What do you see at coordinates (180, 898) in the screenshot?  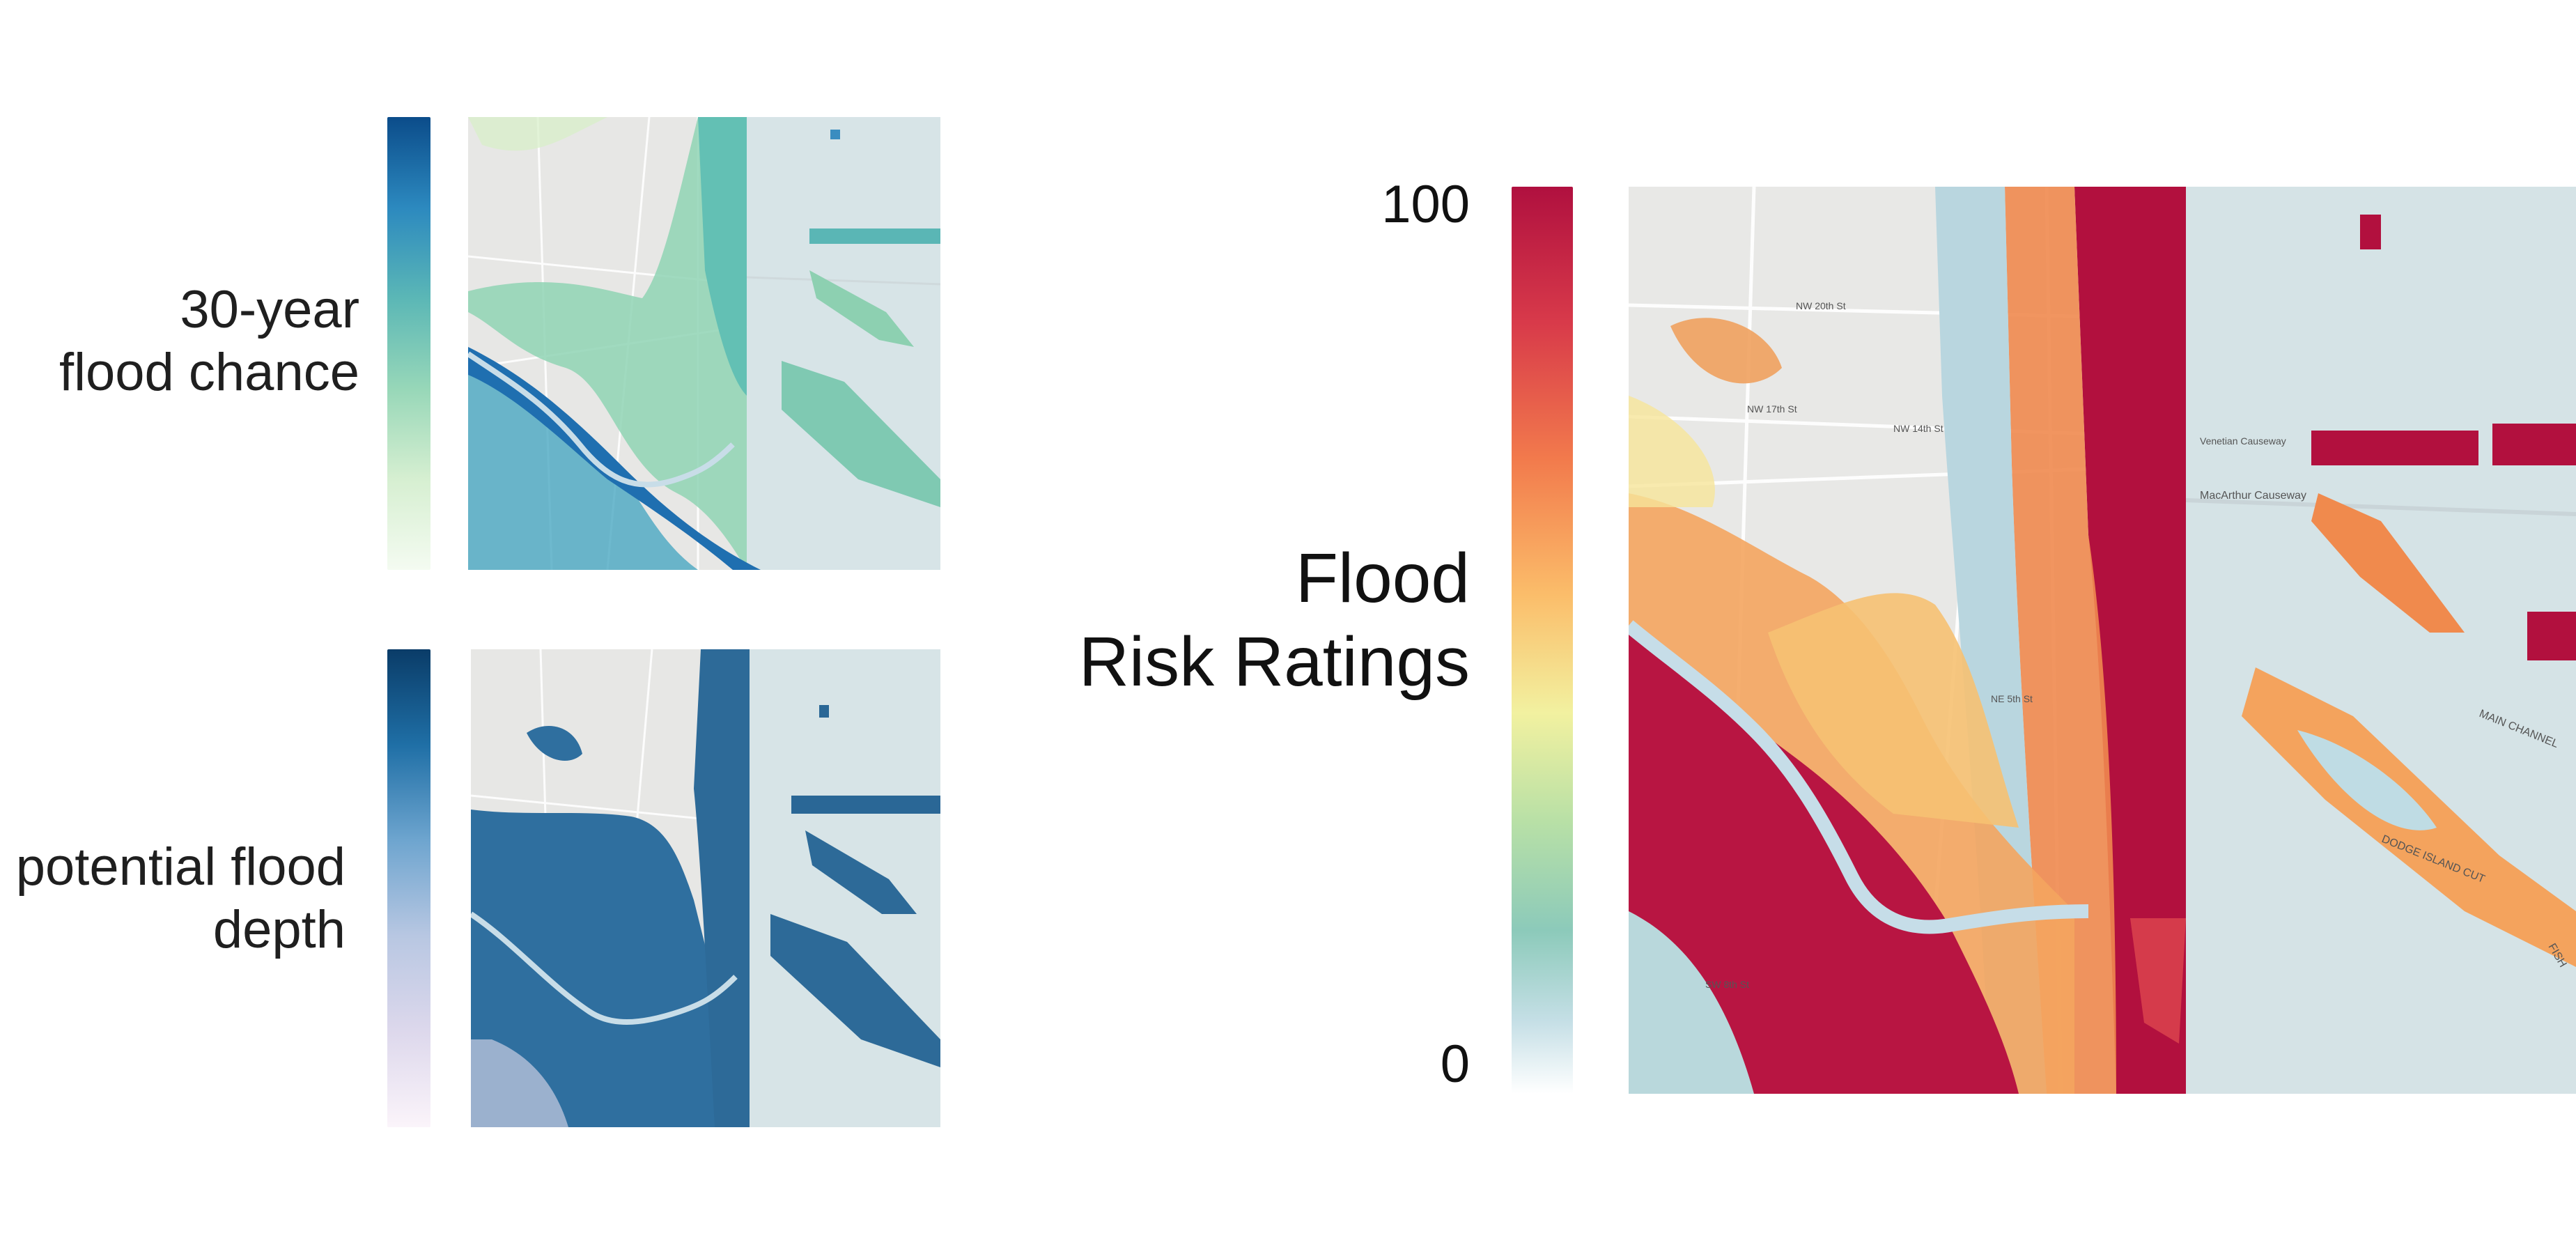 I see `flood-depth-label: potential flood depth` at bounding box center [180, 898].